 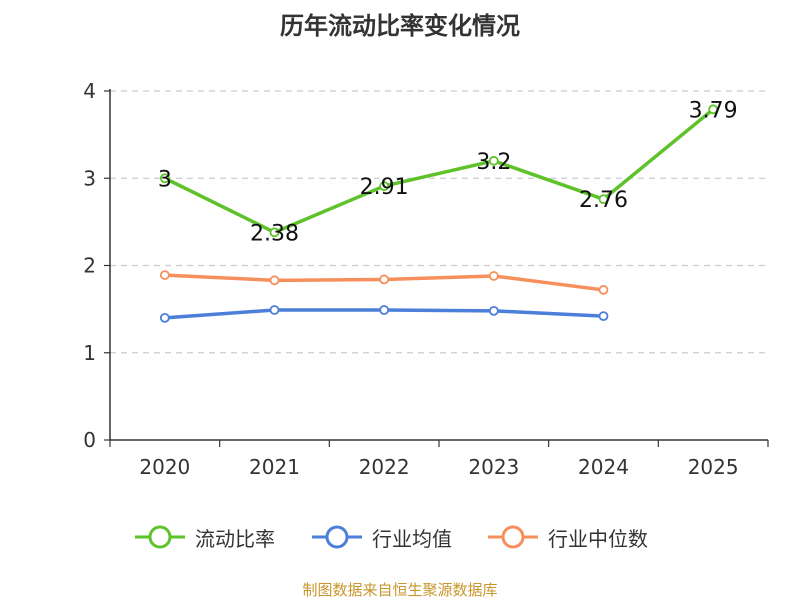 I want to click on legend-label: 流动比率, so click(x=235, y=538).